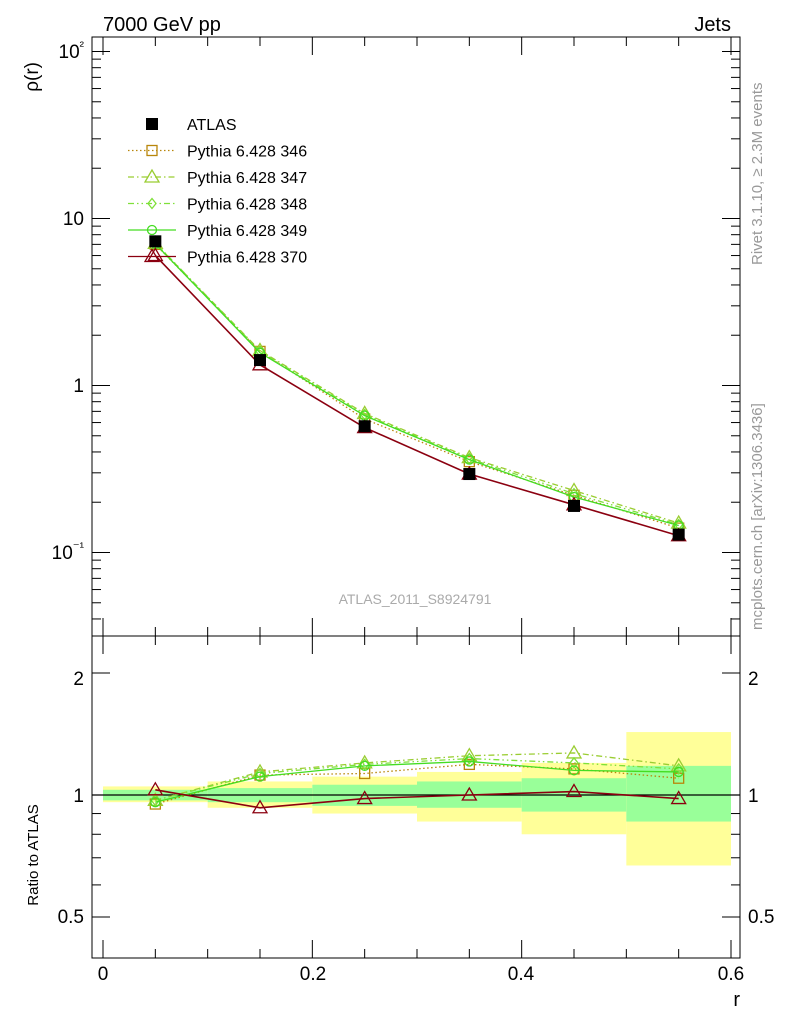 This screenshot has width=786, height=1024. I want to click on ytick-label-10: 10, so click(73, 219).